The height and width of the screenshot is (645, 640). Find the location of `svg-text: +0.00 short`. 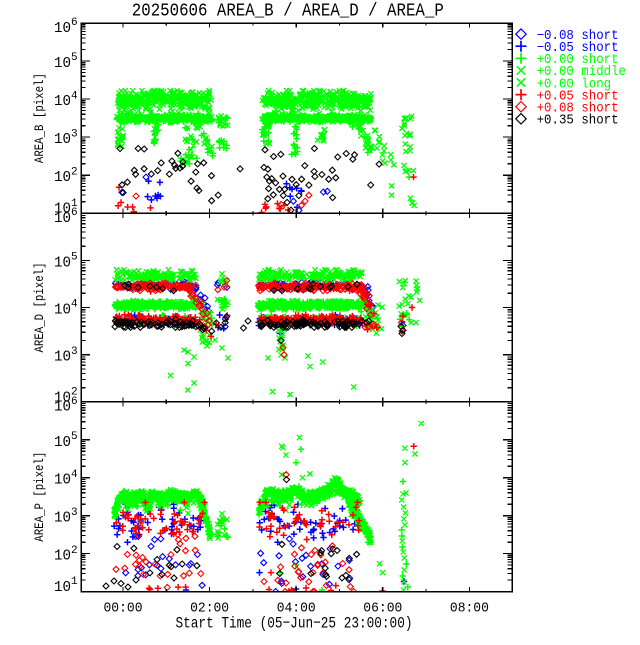

svg-text: +0.00 short is located at coordinates (578, 60).